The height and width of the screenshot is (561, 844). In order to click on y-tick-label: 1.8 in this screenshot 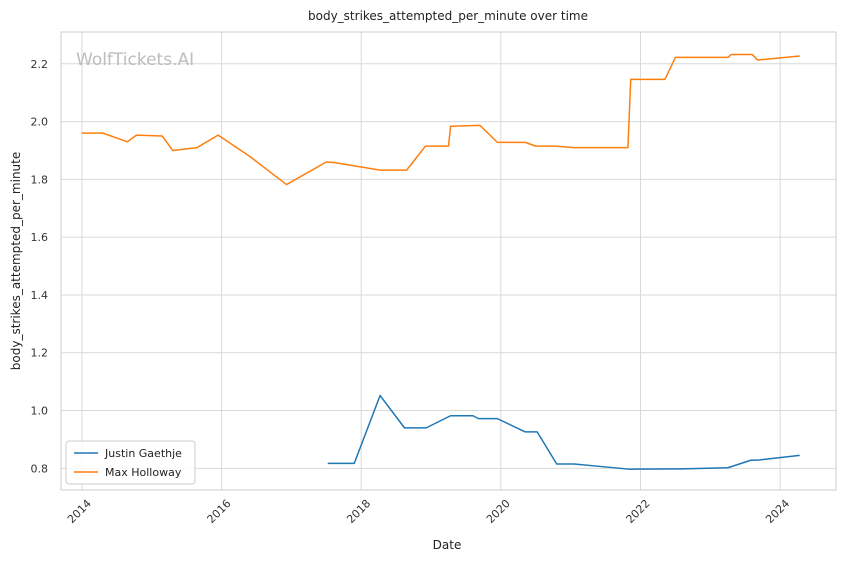, I will do `click(40, 179)`.